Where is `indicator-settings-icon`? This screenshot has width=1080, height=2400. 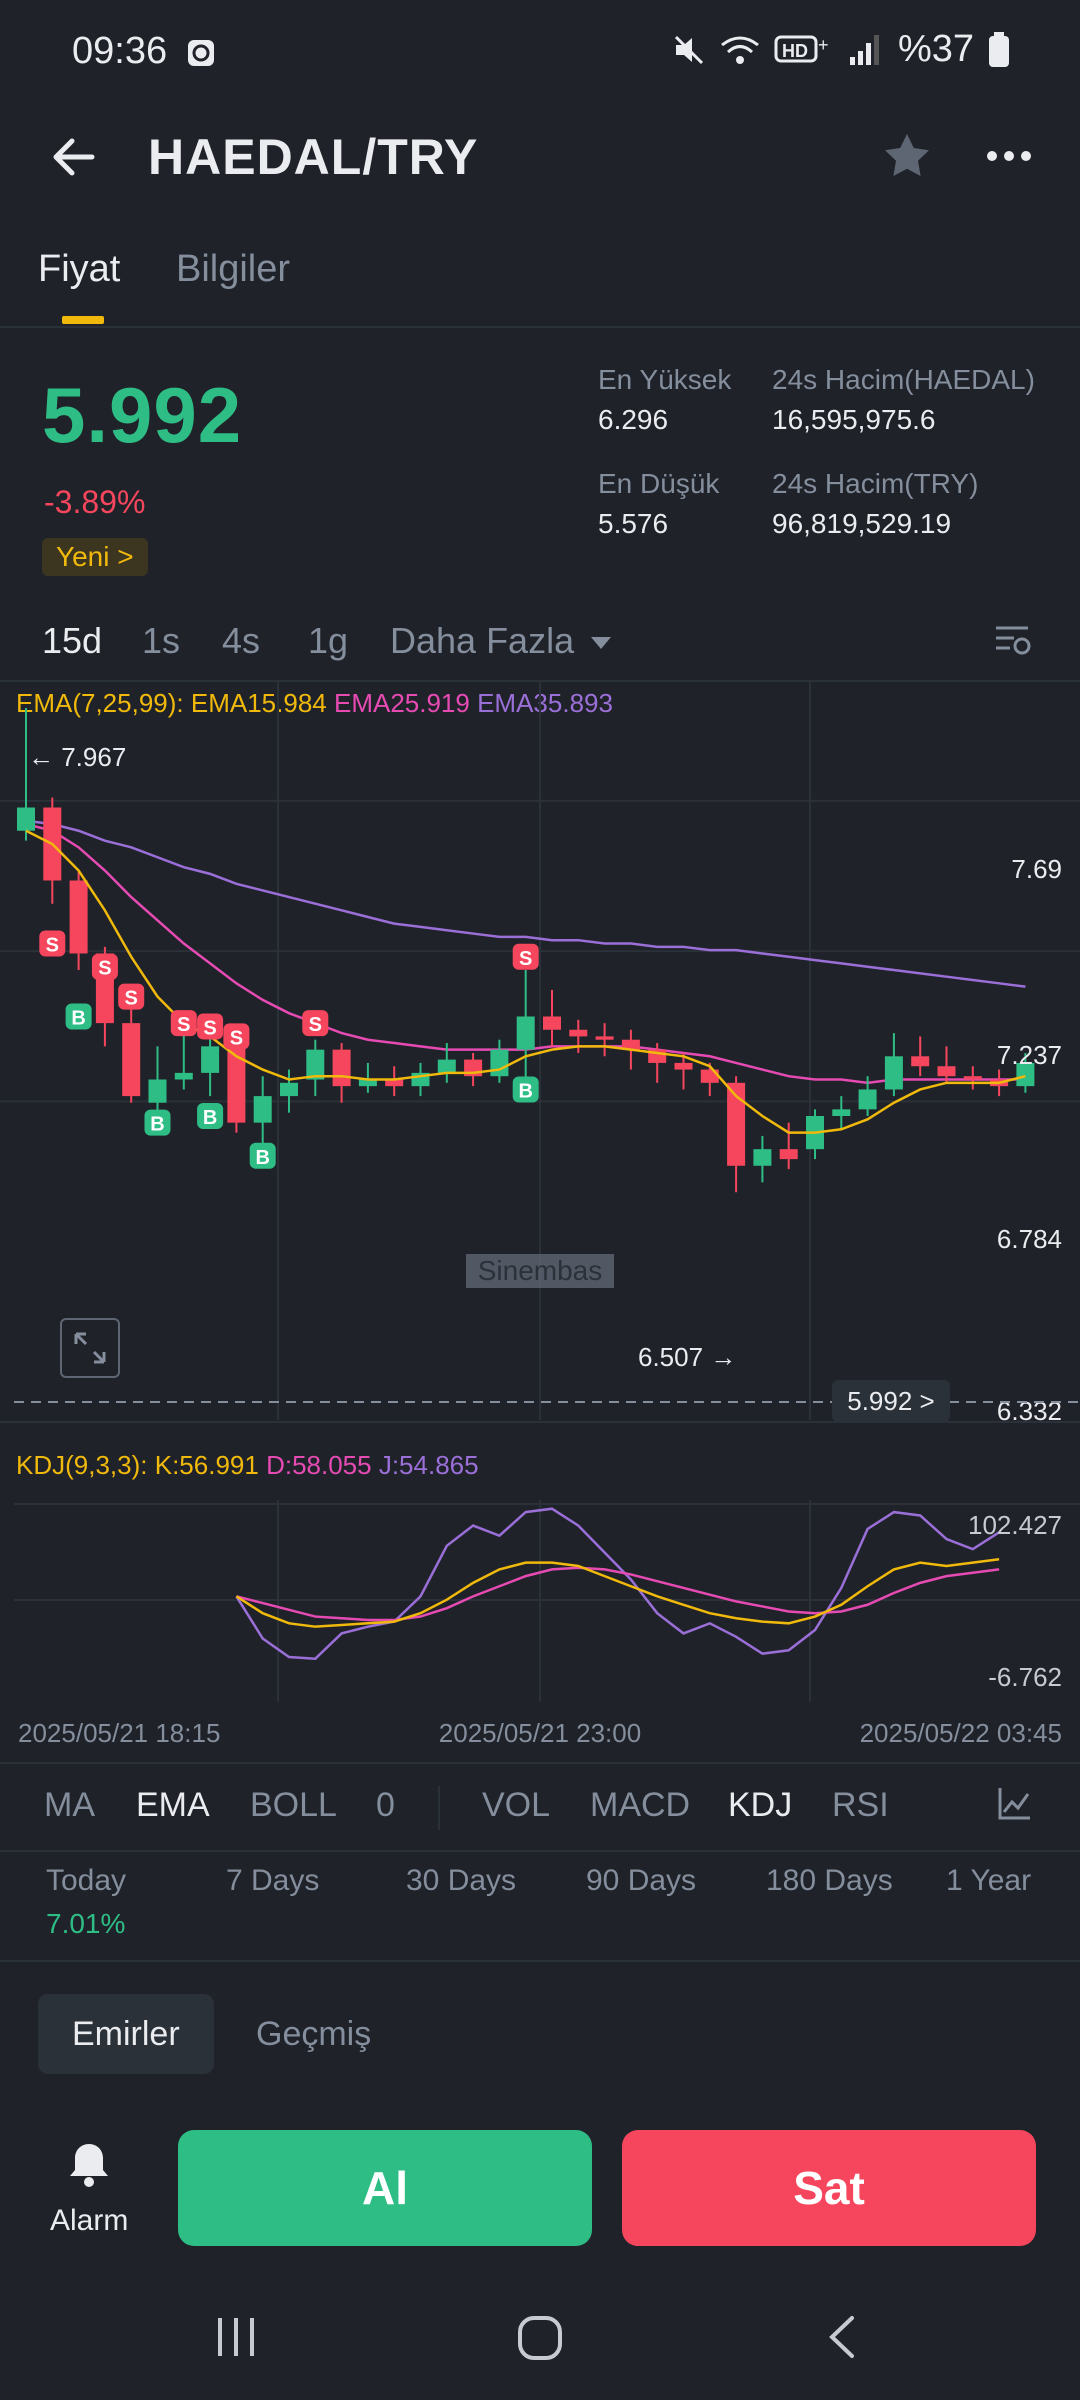 indicator-settings-icon is located at coordinates (1014, 1804).